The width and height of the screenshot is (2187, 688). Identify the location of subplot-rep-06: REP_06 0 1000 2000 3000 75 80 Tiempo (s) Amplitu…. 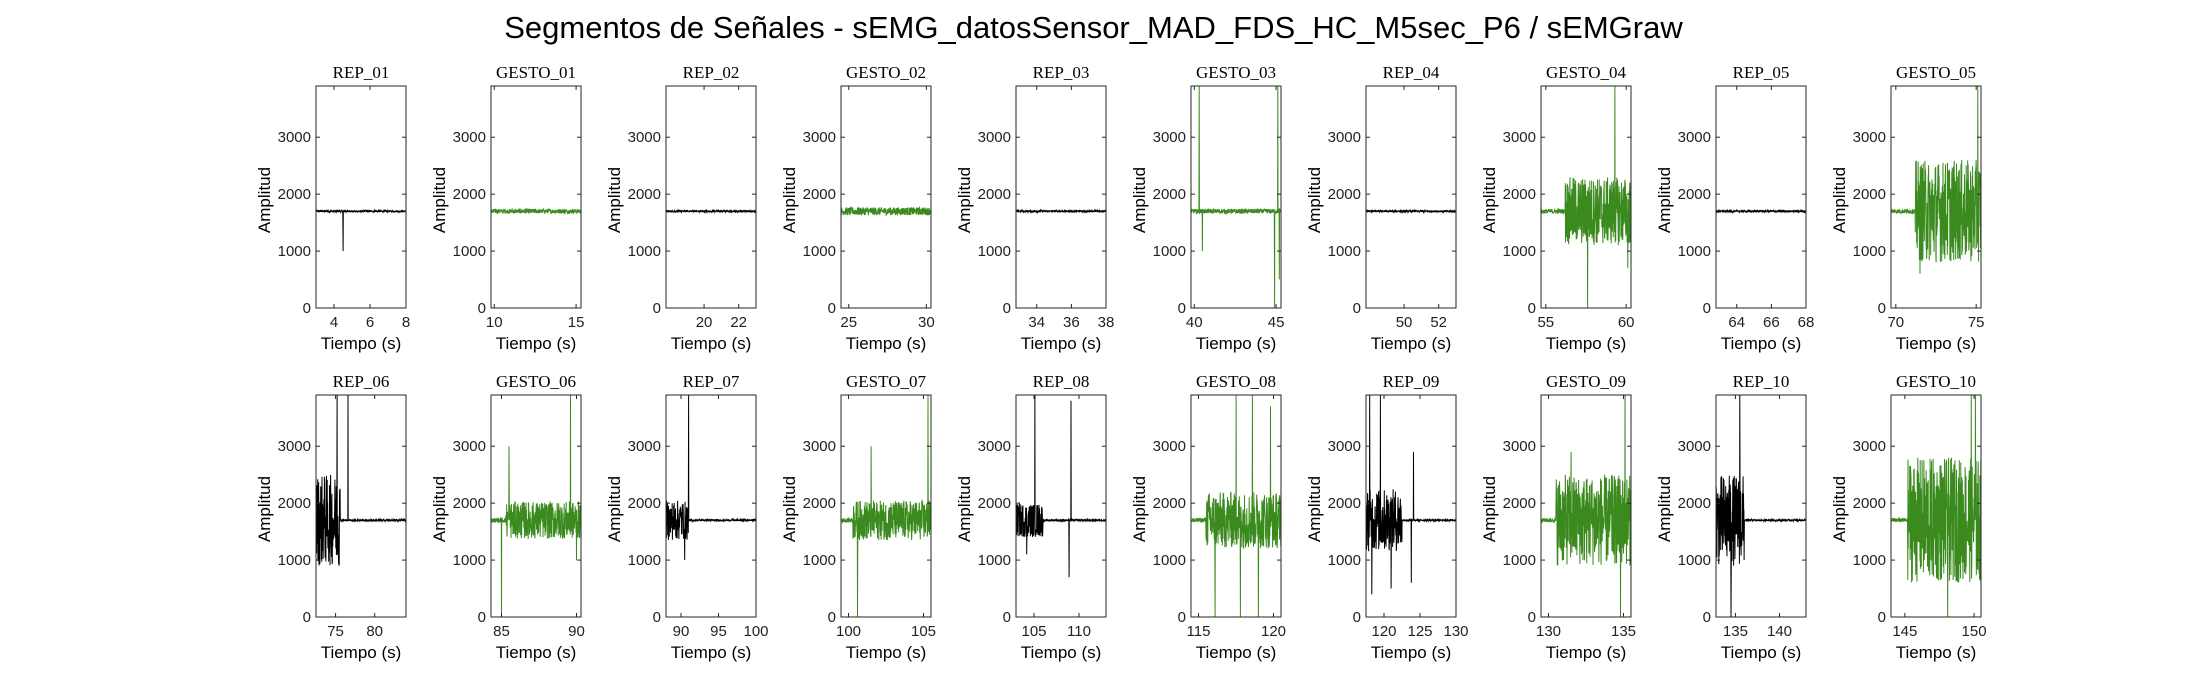
(331, 517).